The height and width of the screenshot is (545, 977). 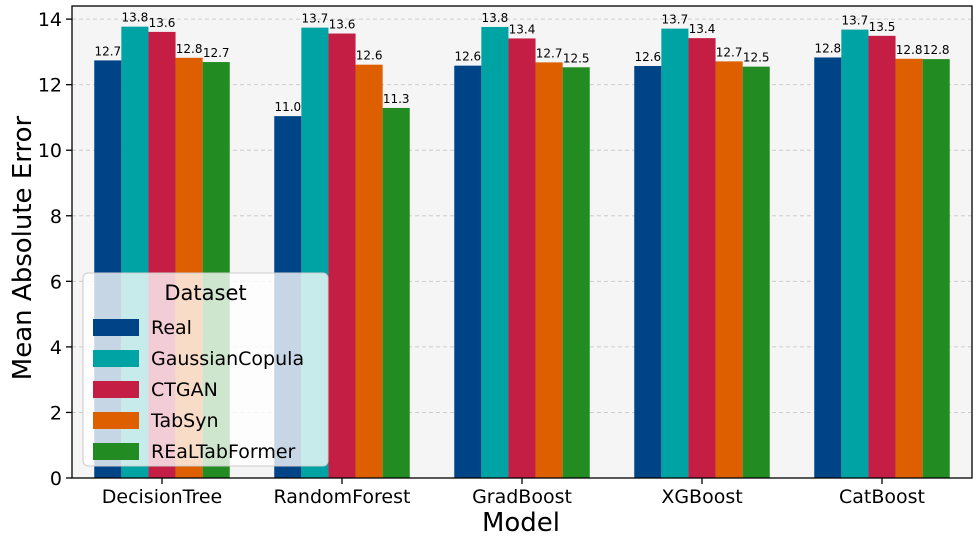 I want to click on y-tick-label: 0, so click(x=56, y=479).